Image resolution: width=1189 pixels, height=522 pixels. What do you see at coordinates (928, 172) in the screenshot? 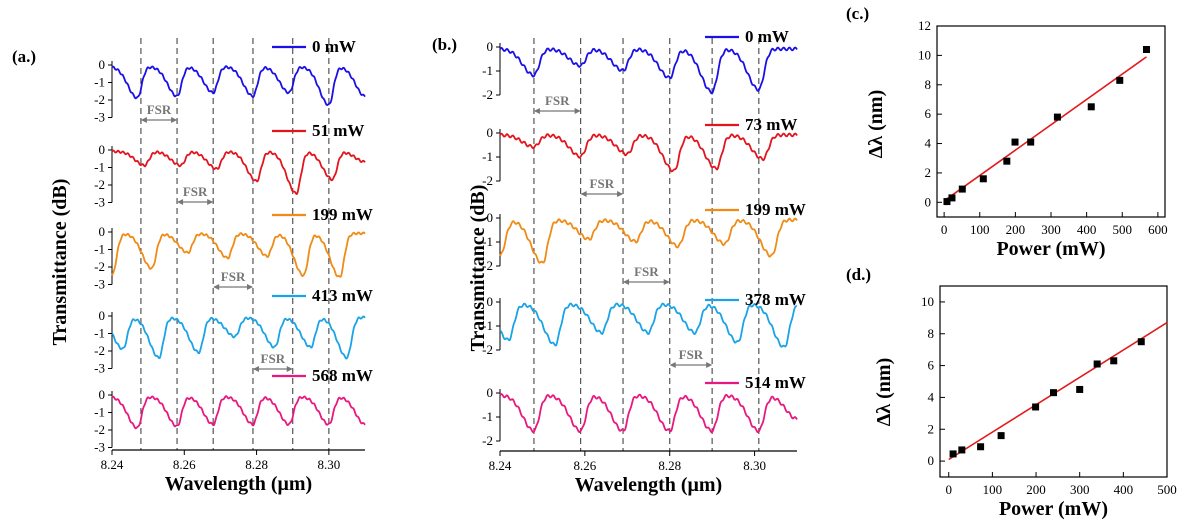
I see `y-tick-label: 2` at bounding box center [928, 172].